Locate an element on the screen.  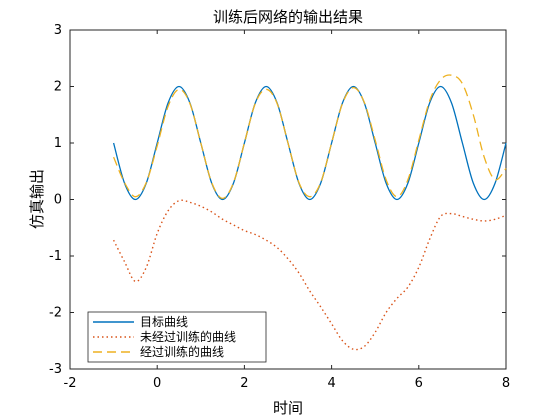
y-tick-label: 1 is located at coordinates (58, 143).